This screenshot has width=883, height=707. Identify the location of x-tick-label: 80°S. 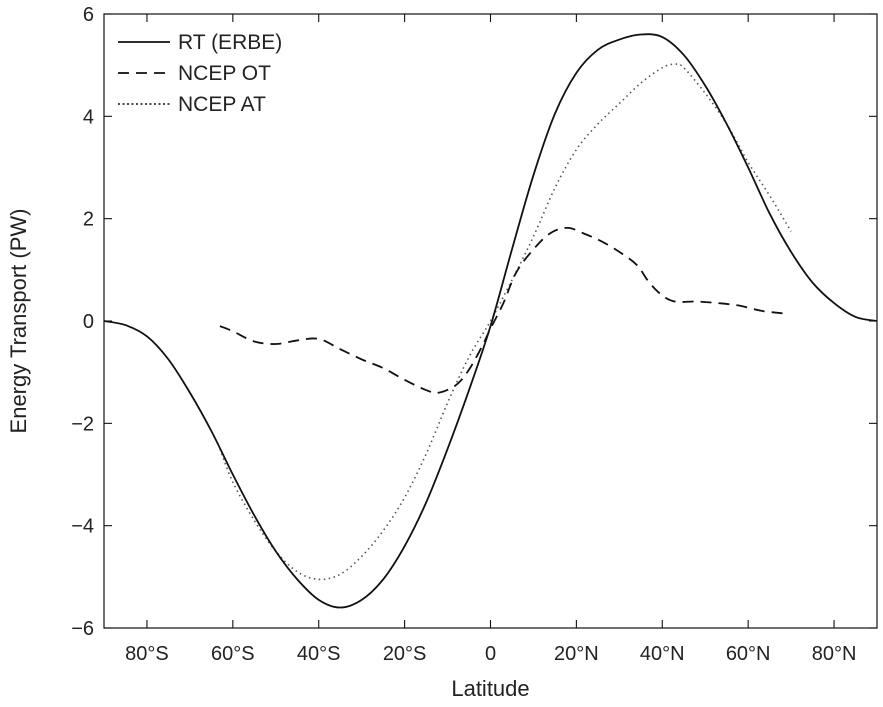
(147, 654).